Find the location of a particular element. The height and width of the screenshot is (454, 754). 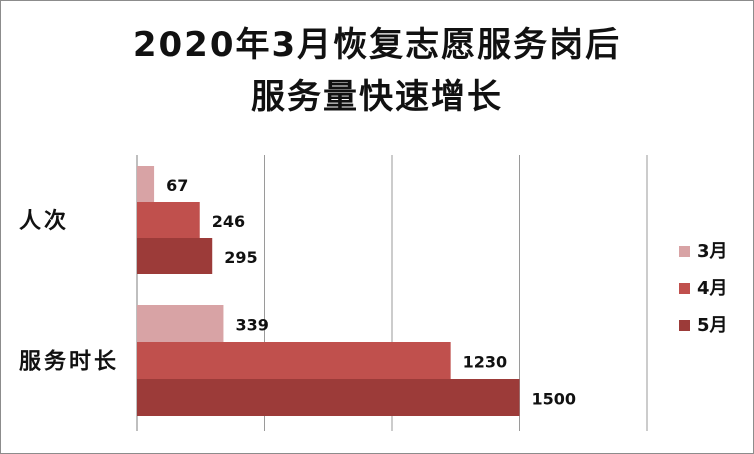

data-label: 295 is located at coordinates (240, 257).